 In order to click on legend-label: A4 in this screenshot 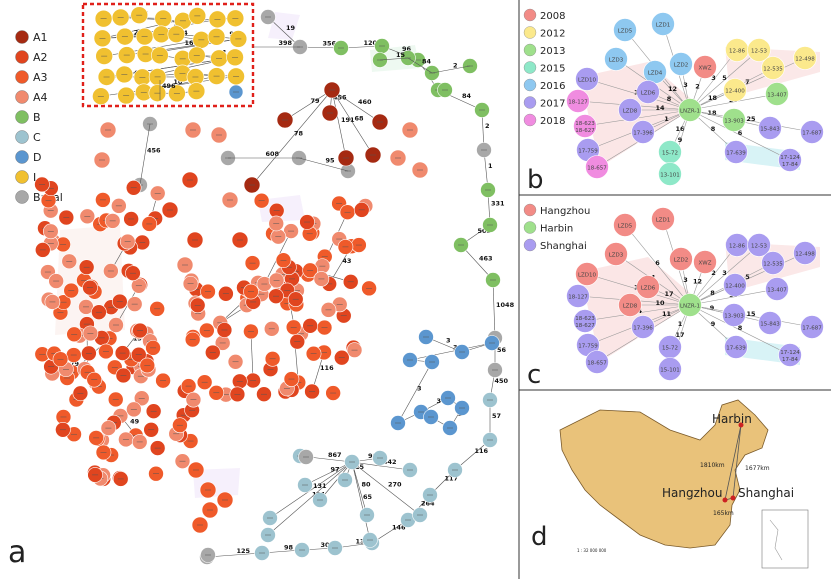, I will do `click(40, 97)`.